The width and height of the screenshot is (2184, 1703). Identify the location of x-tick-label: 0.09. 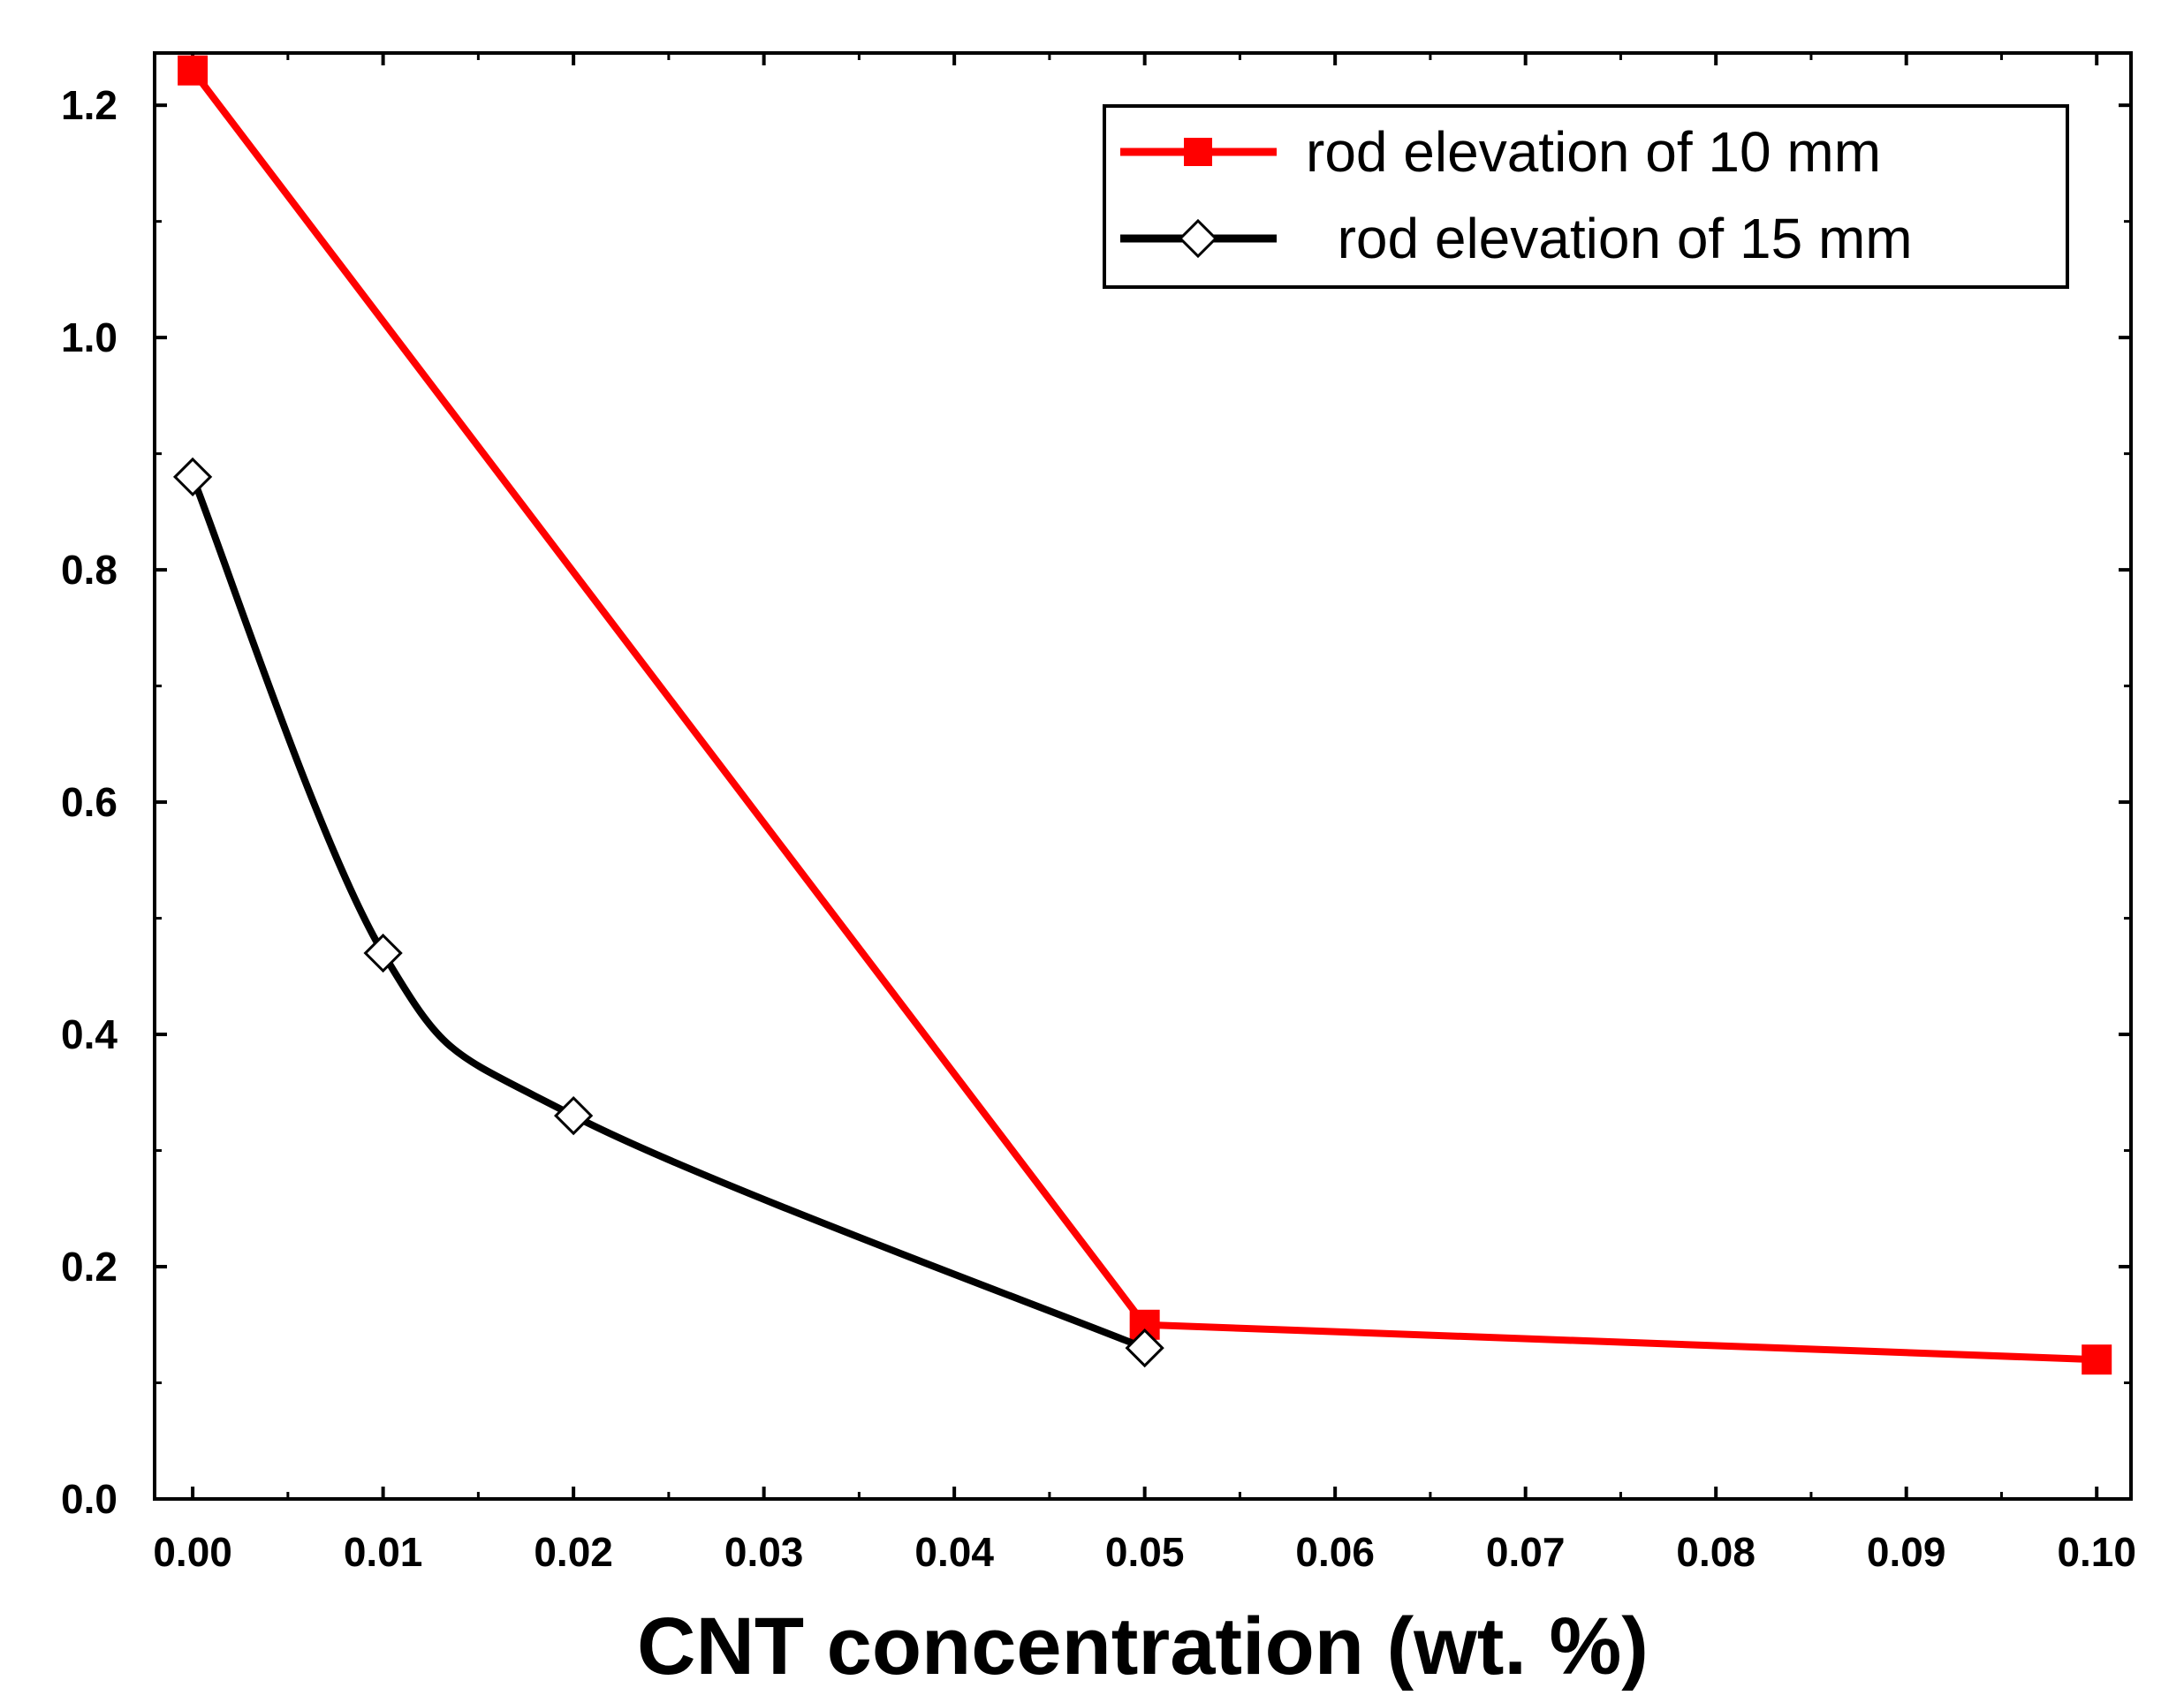
(1906, 1552).